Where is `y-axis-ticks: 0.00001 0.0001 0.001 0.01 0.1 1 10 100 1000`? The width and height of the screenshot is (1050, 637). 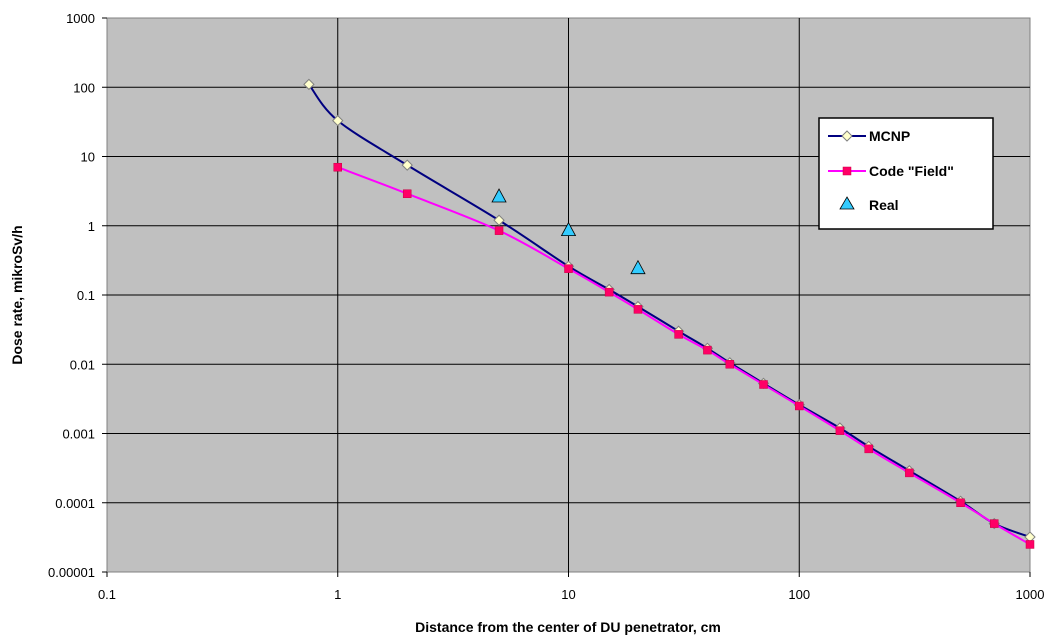 y-axis-ticks: 0.00001 0.0001 0.001 0.01 0.1 1 10 100 1000 is located at coordinates (77, 295).